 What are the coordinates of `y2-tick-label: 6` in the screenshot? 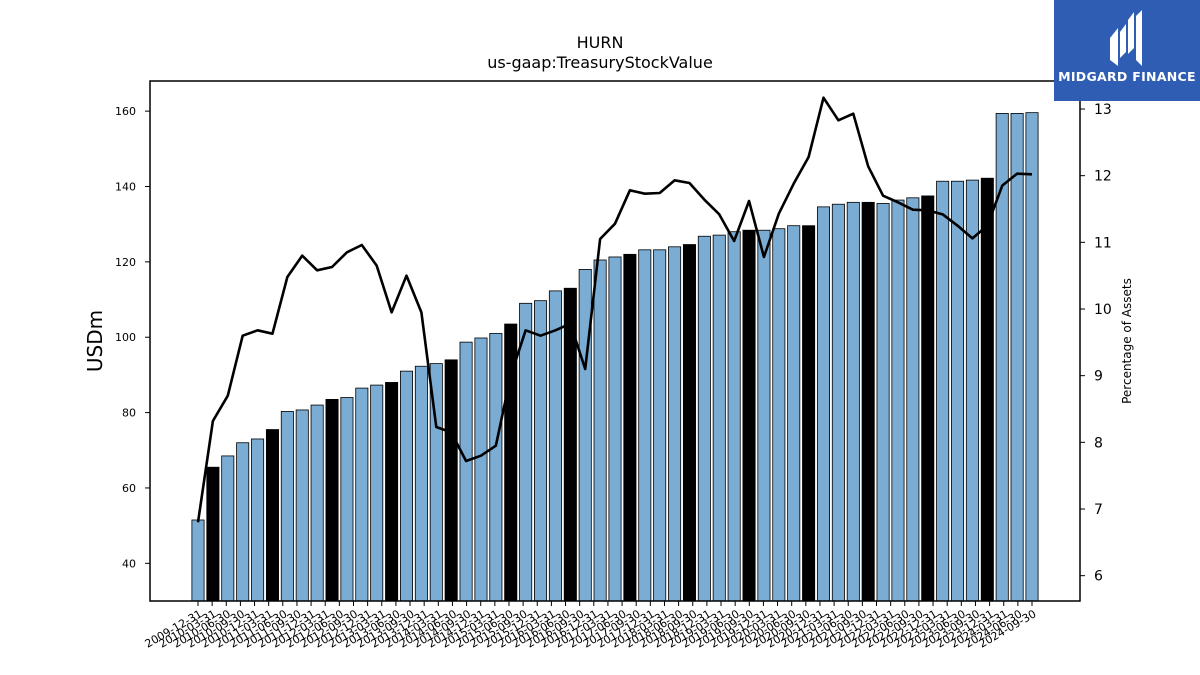 It's located at (1098, 577).